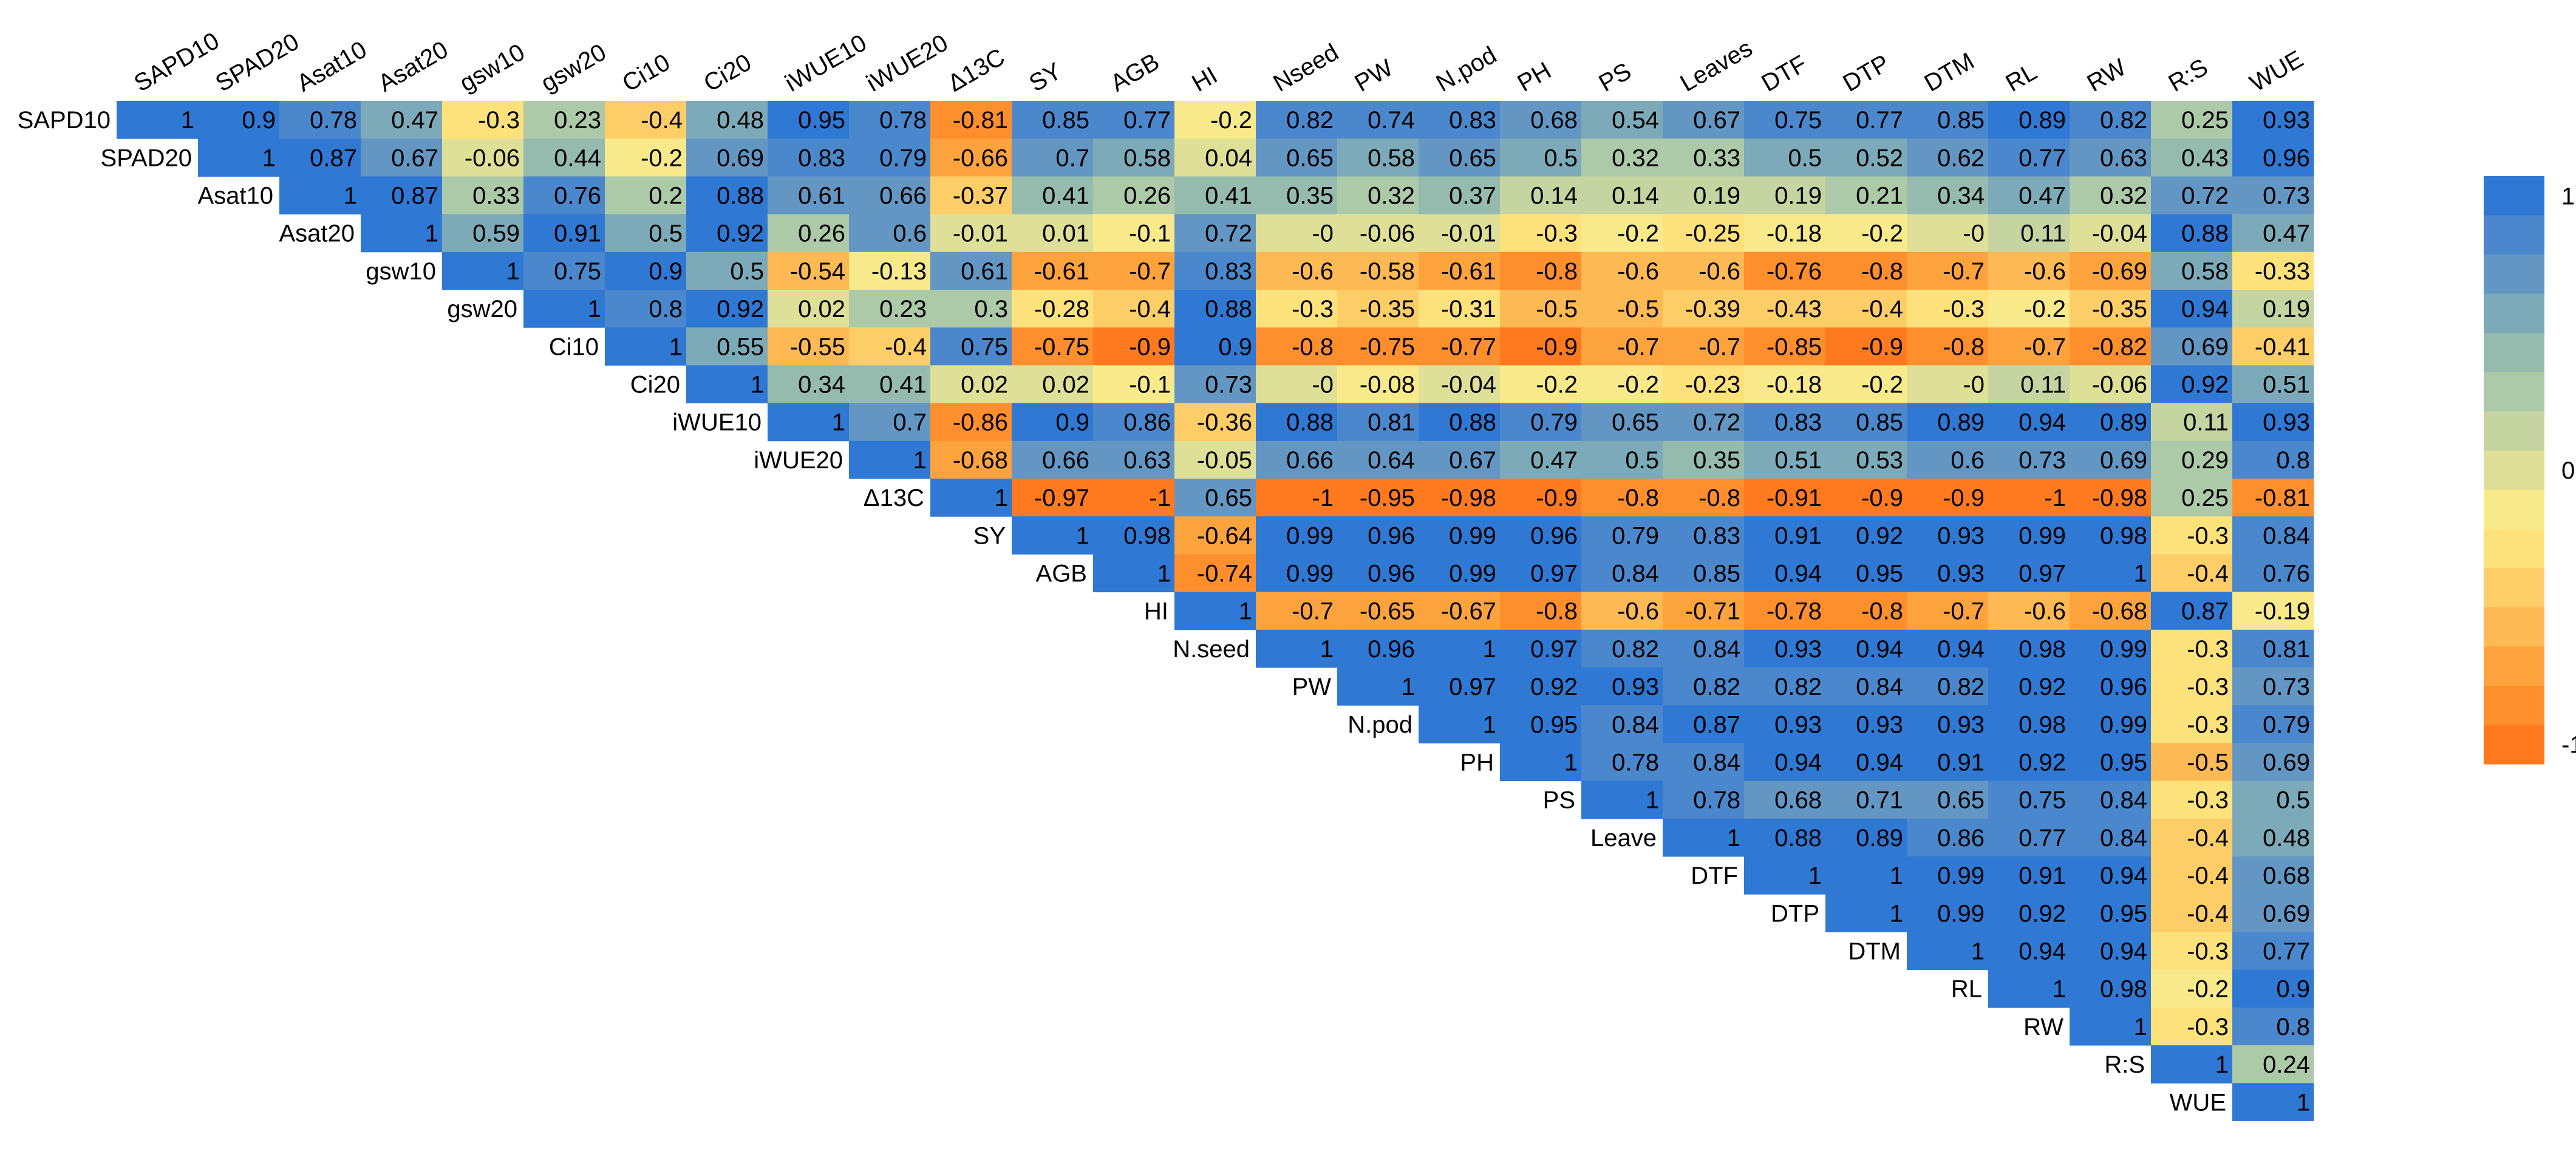 The height and width of the screenshot is (1168, 2576). Describe the element at coordinates (1974, 385) in the screenshot. I see `cell-value: -0` at that location.